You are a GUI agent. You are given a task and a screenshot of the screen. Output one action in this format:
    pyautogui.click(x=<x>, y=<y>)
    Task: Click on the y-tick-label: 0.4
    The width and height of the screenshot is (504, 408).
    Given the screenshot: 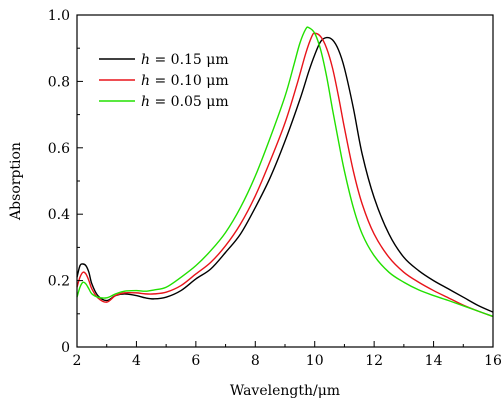 What is the action you would take?
    pyautogui.click(x=59, y=215)
    